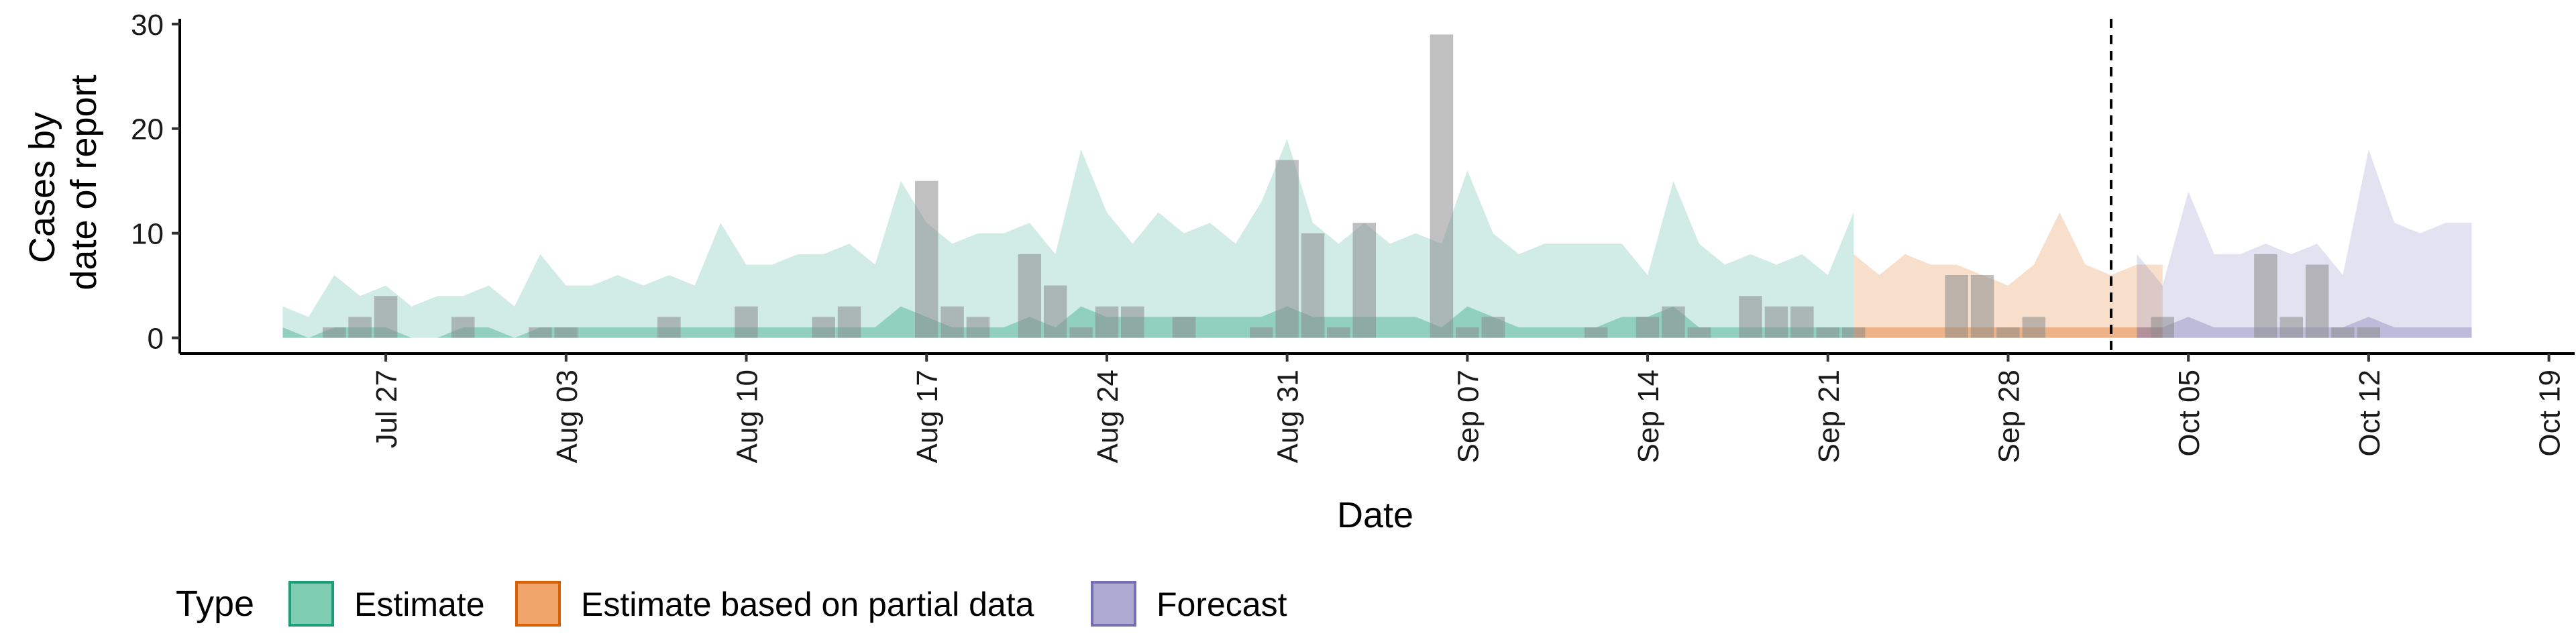  I want to click on x-tick-label: Aug 17, so click(927, 416).